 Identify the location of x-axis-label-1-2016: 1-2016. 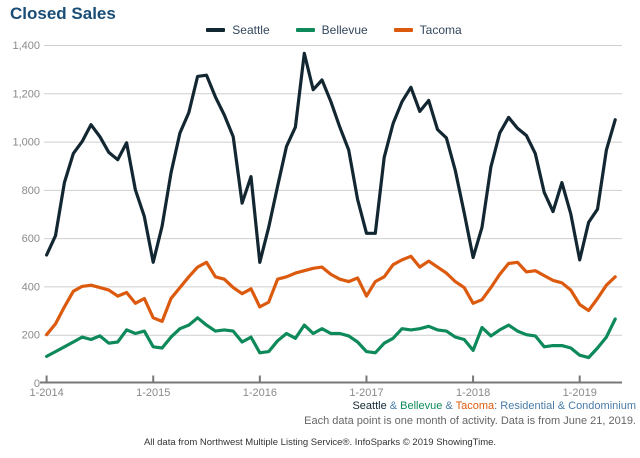
(260, 393).